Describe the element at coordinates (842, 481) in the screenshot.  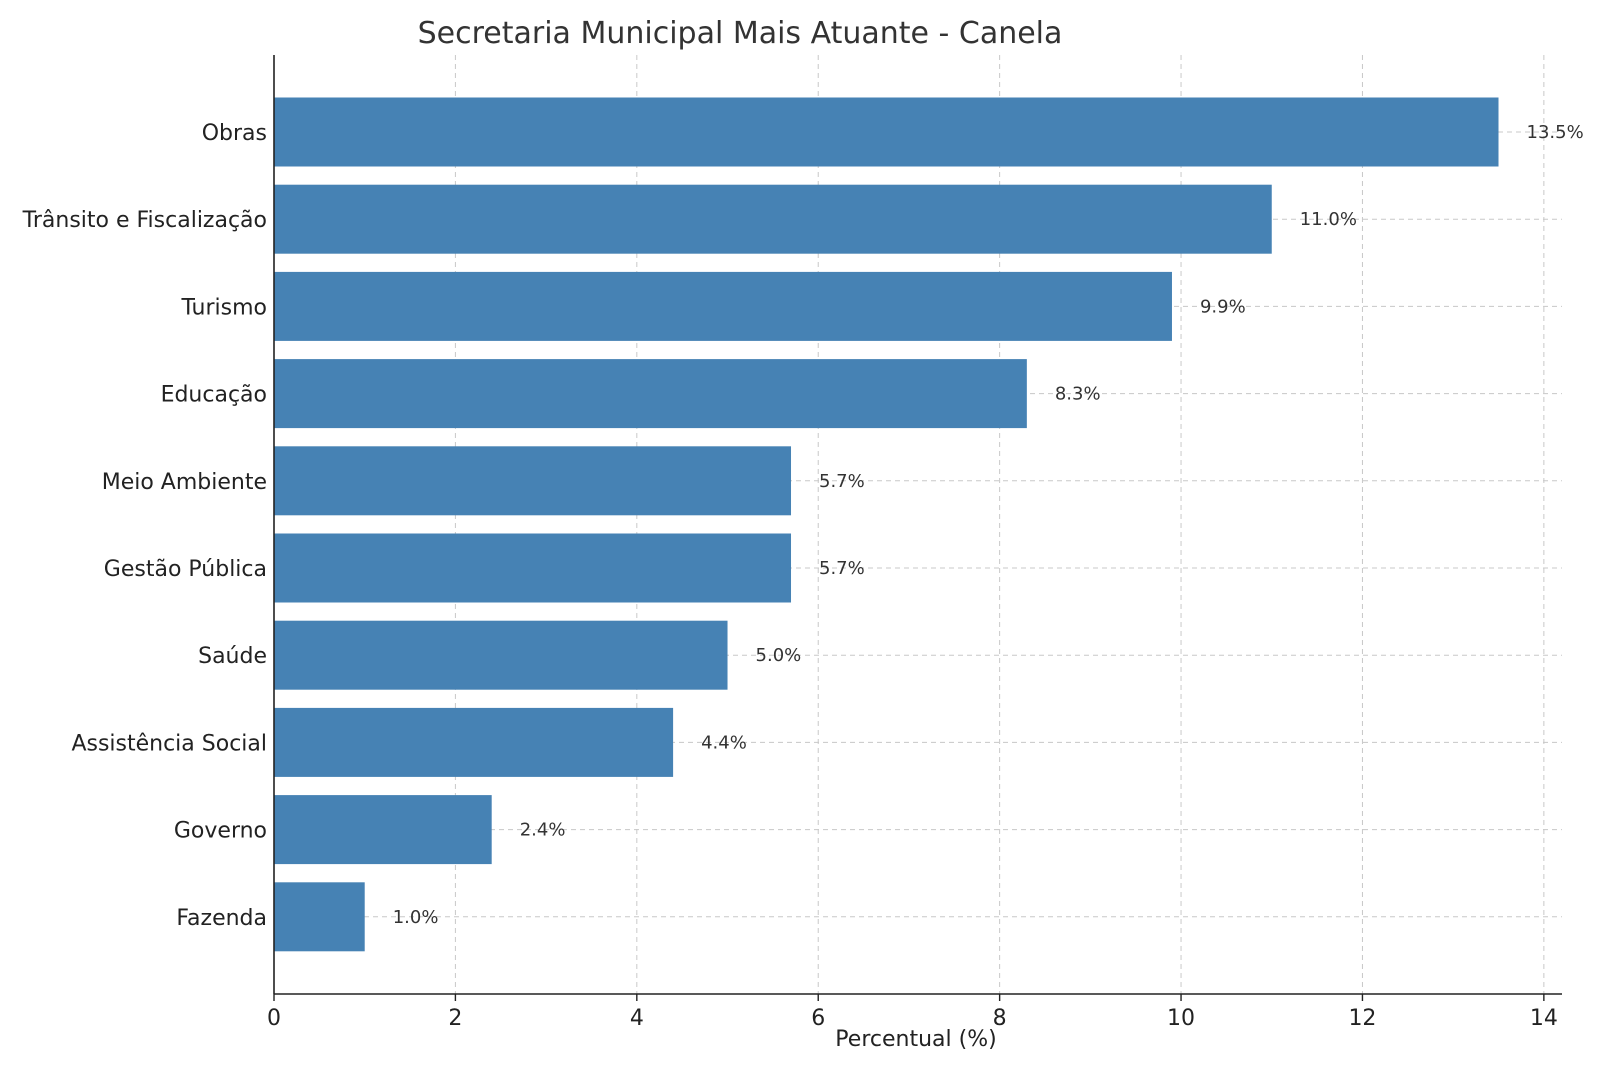
I see `value-label-4: 5.7%` at that location.